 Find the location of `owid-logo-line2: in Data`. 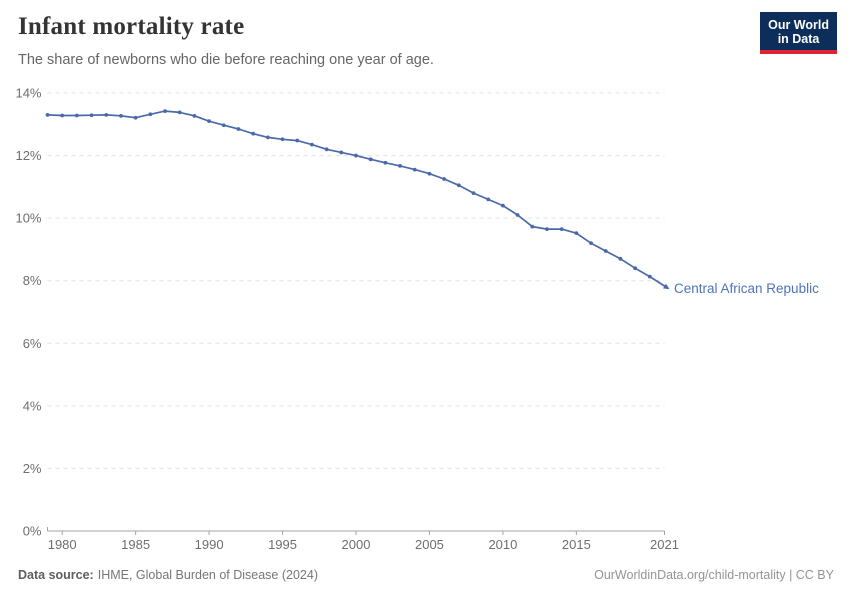

owid-logo-line2: in Data is located at coordinates (798, 39).